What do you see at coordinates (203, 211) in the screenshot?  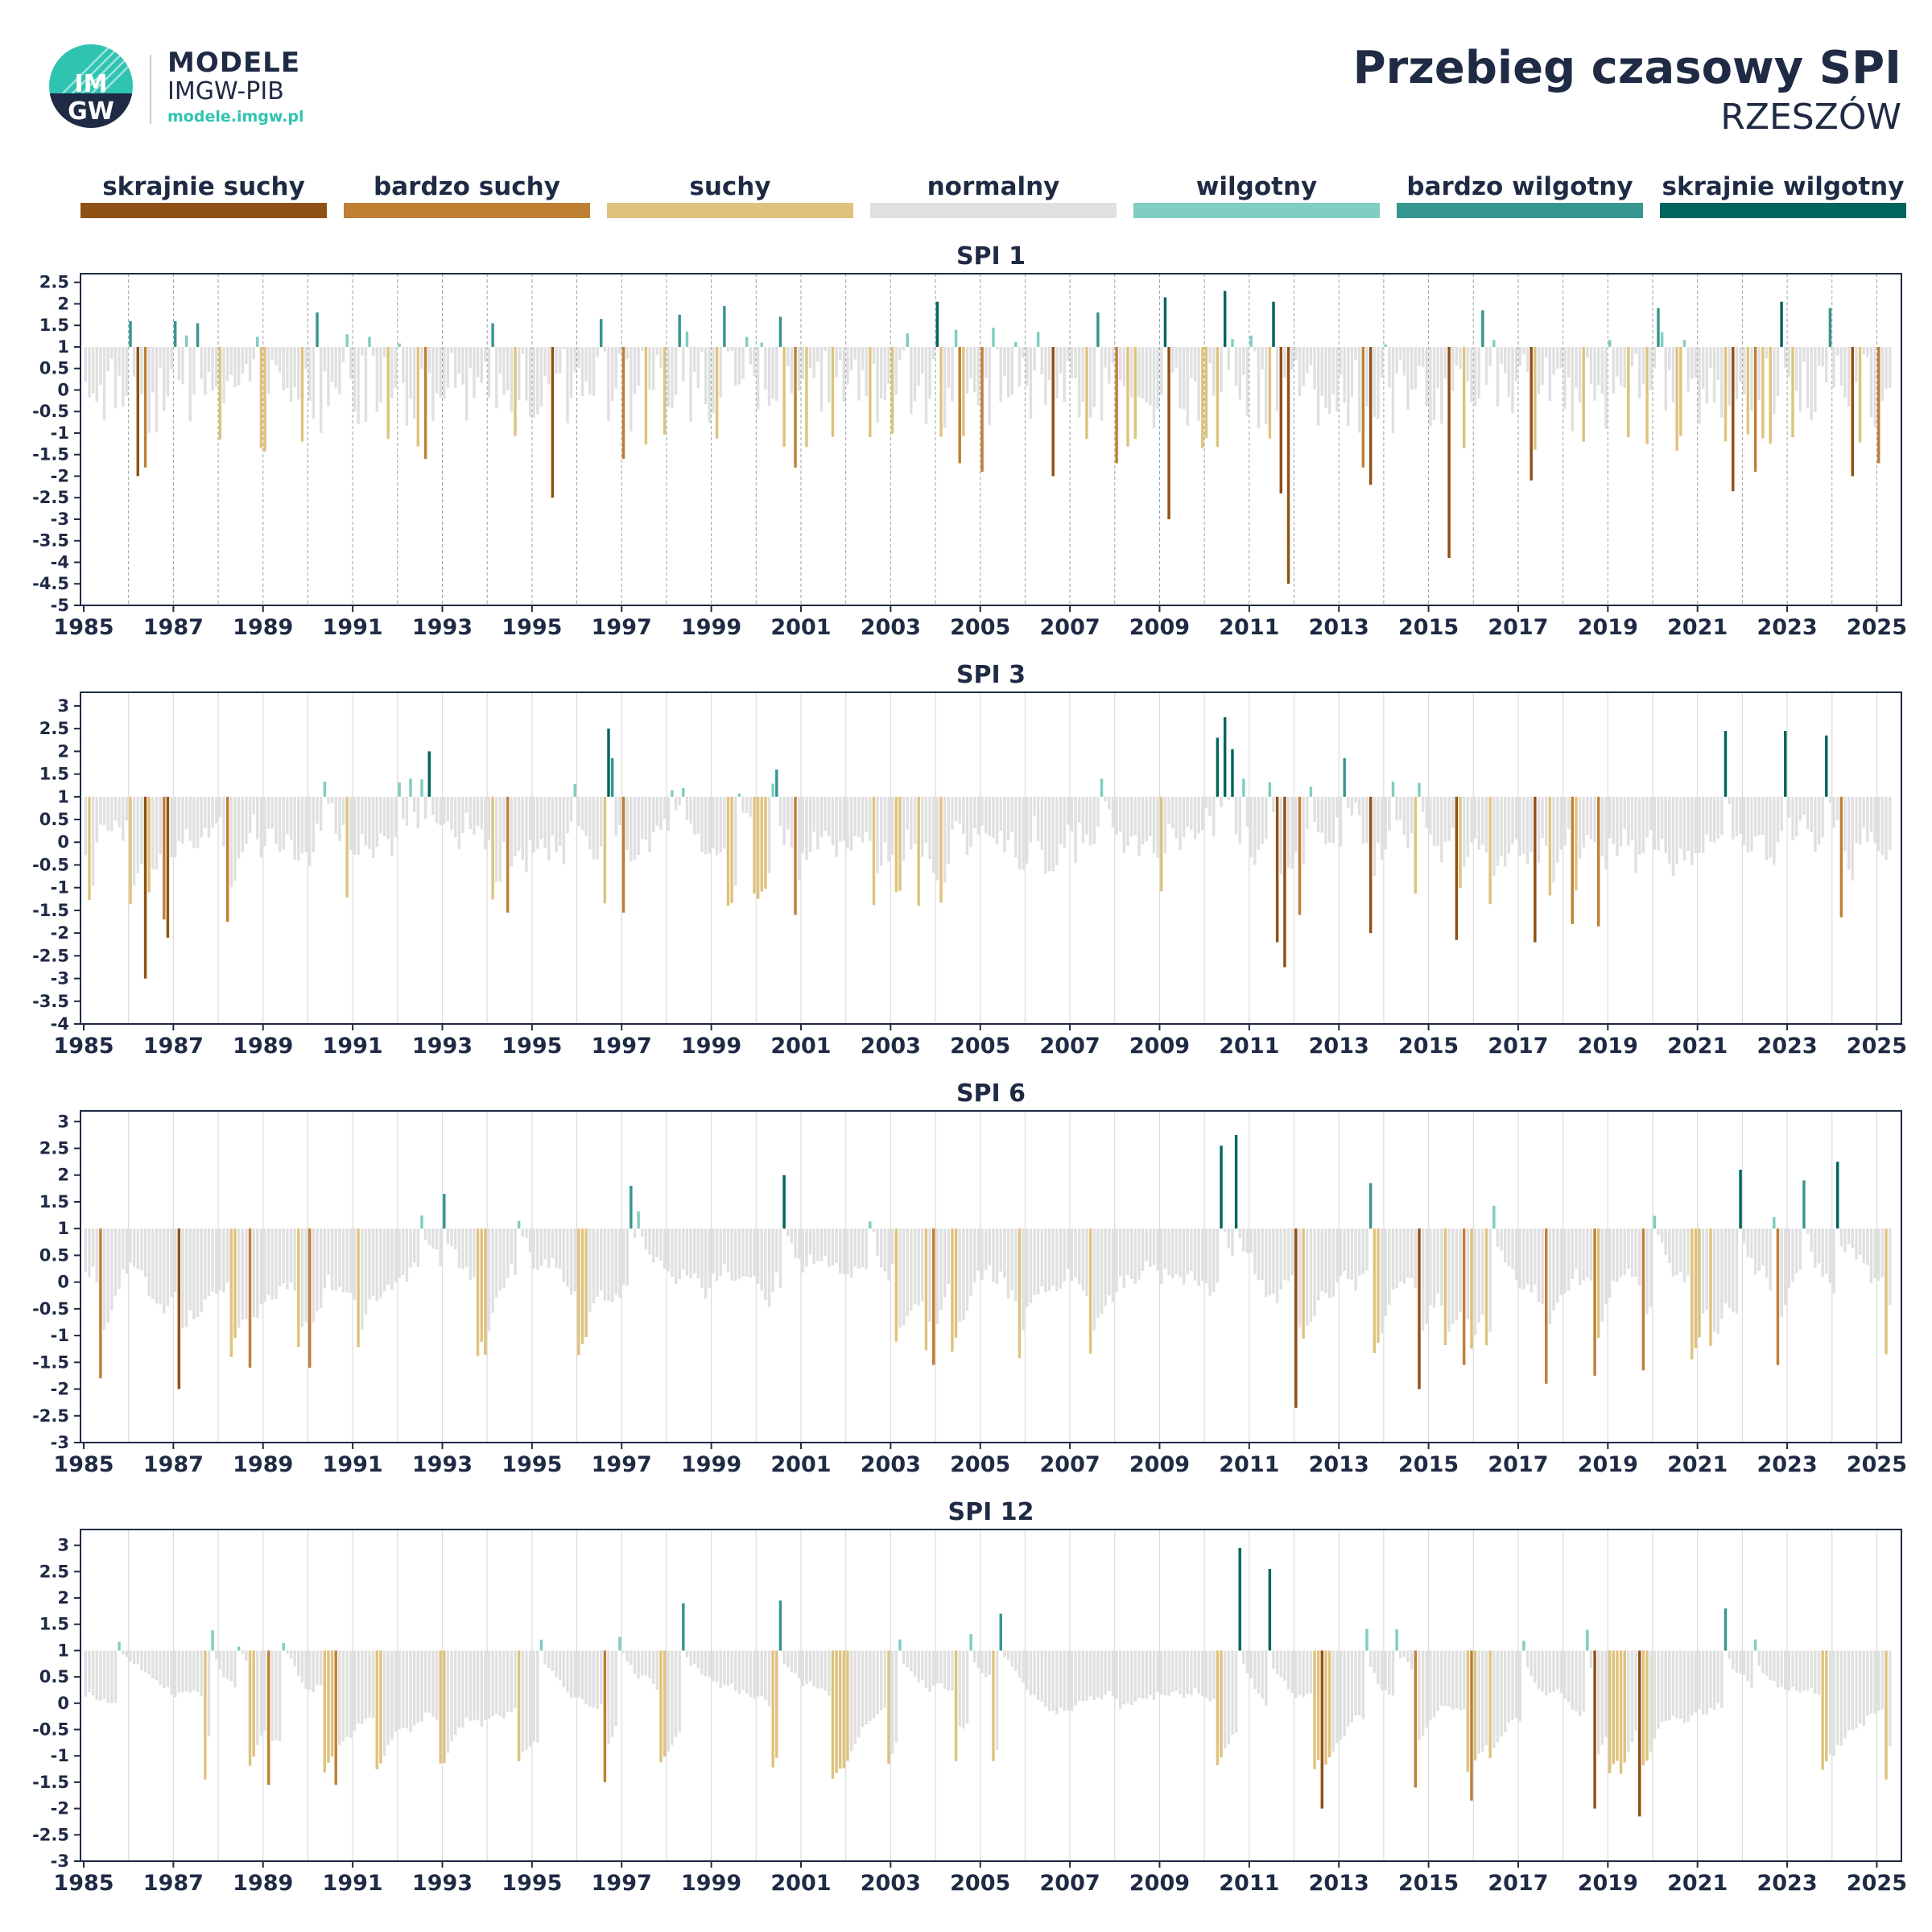 I see `legend-swatch` at bounding box center [203, 211].